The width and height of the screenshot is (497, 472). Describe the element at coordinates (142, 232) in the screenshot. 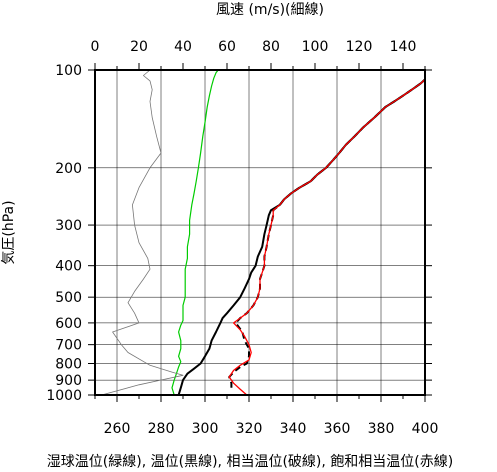

I see `series-line-風速` at that location.